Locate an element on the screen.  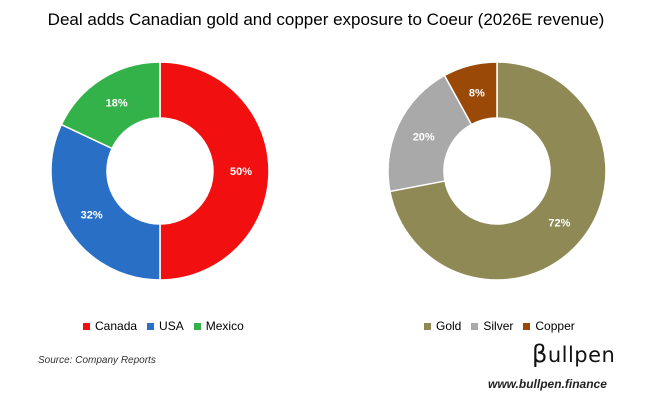
brand-logo: βullpen is located at coordinates (573, 354).